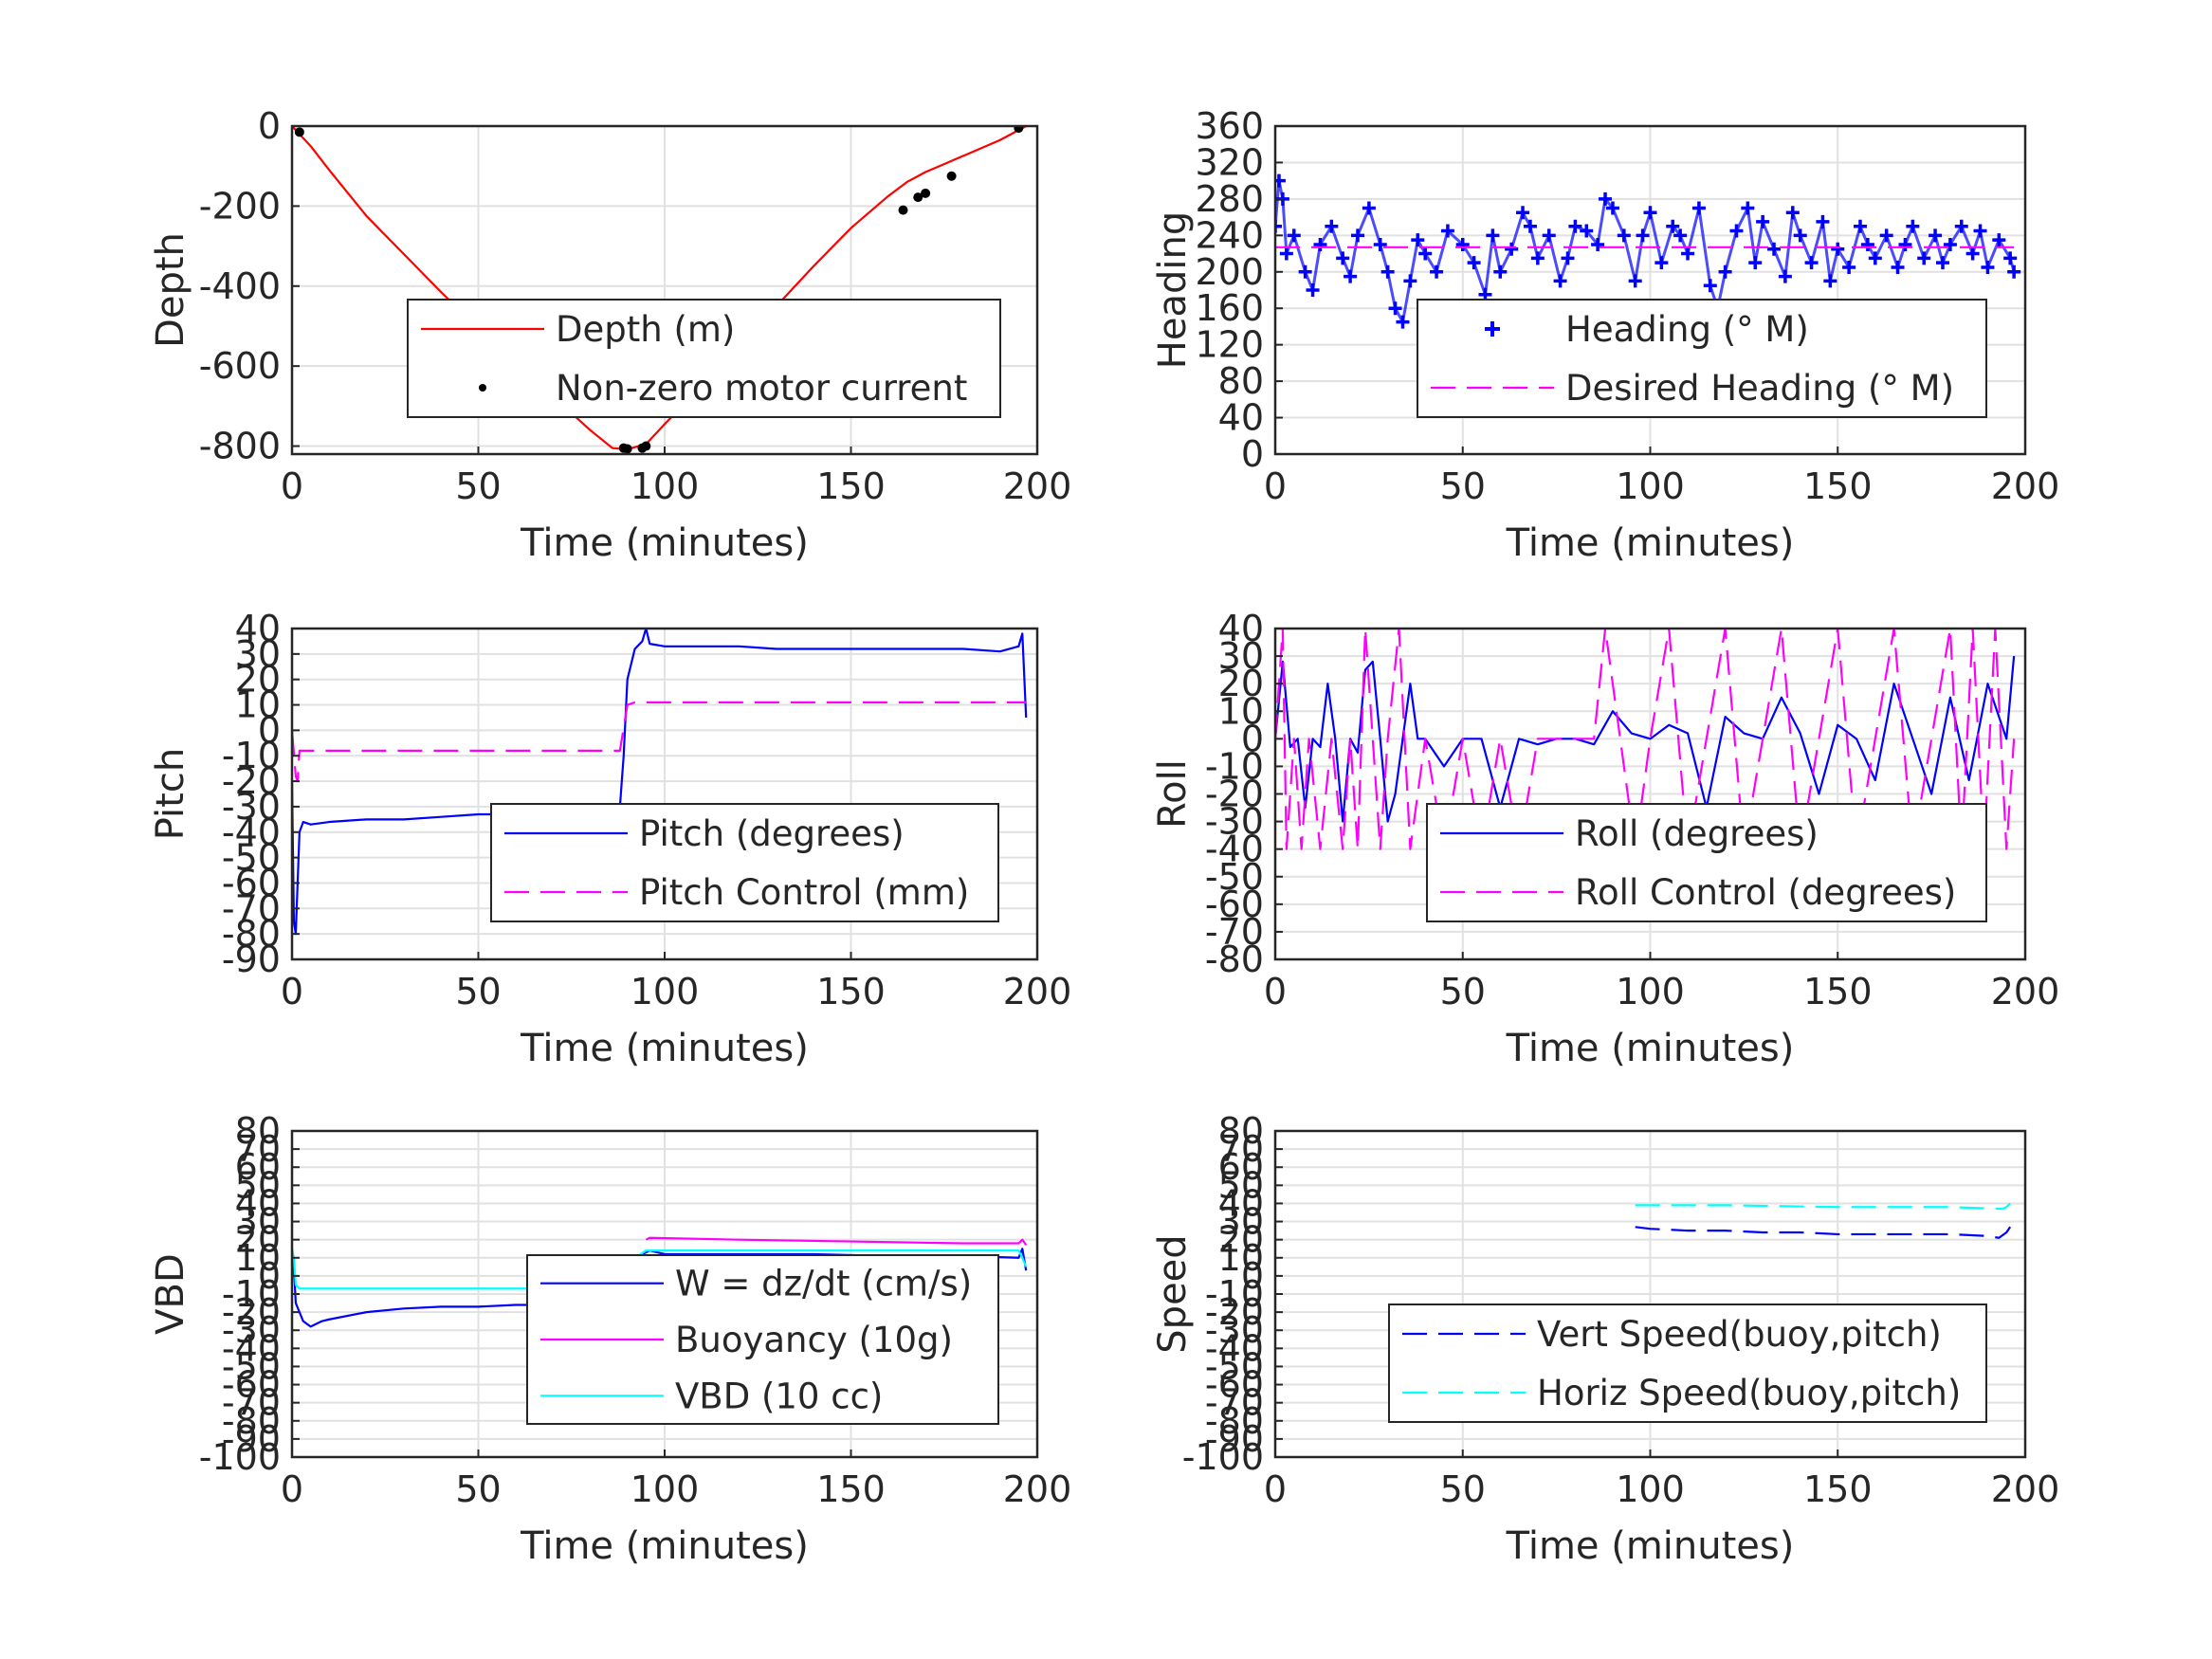 Image resolution: width=2212 pixels, height=1659 pixels. What do you see at coordinates (823, 1284) in the screenshot?
I see `vbd-legend-w-dz-dt-cm-s-label: W = dz/dt (cm/s)` at bounding box center [823, 1284].